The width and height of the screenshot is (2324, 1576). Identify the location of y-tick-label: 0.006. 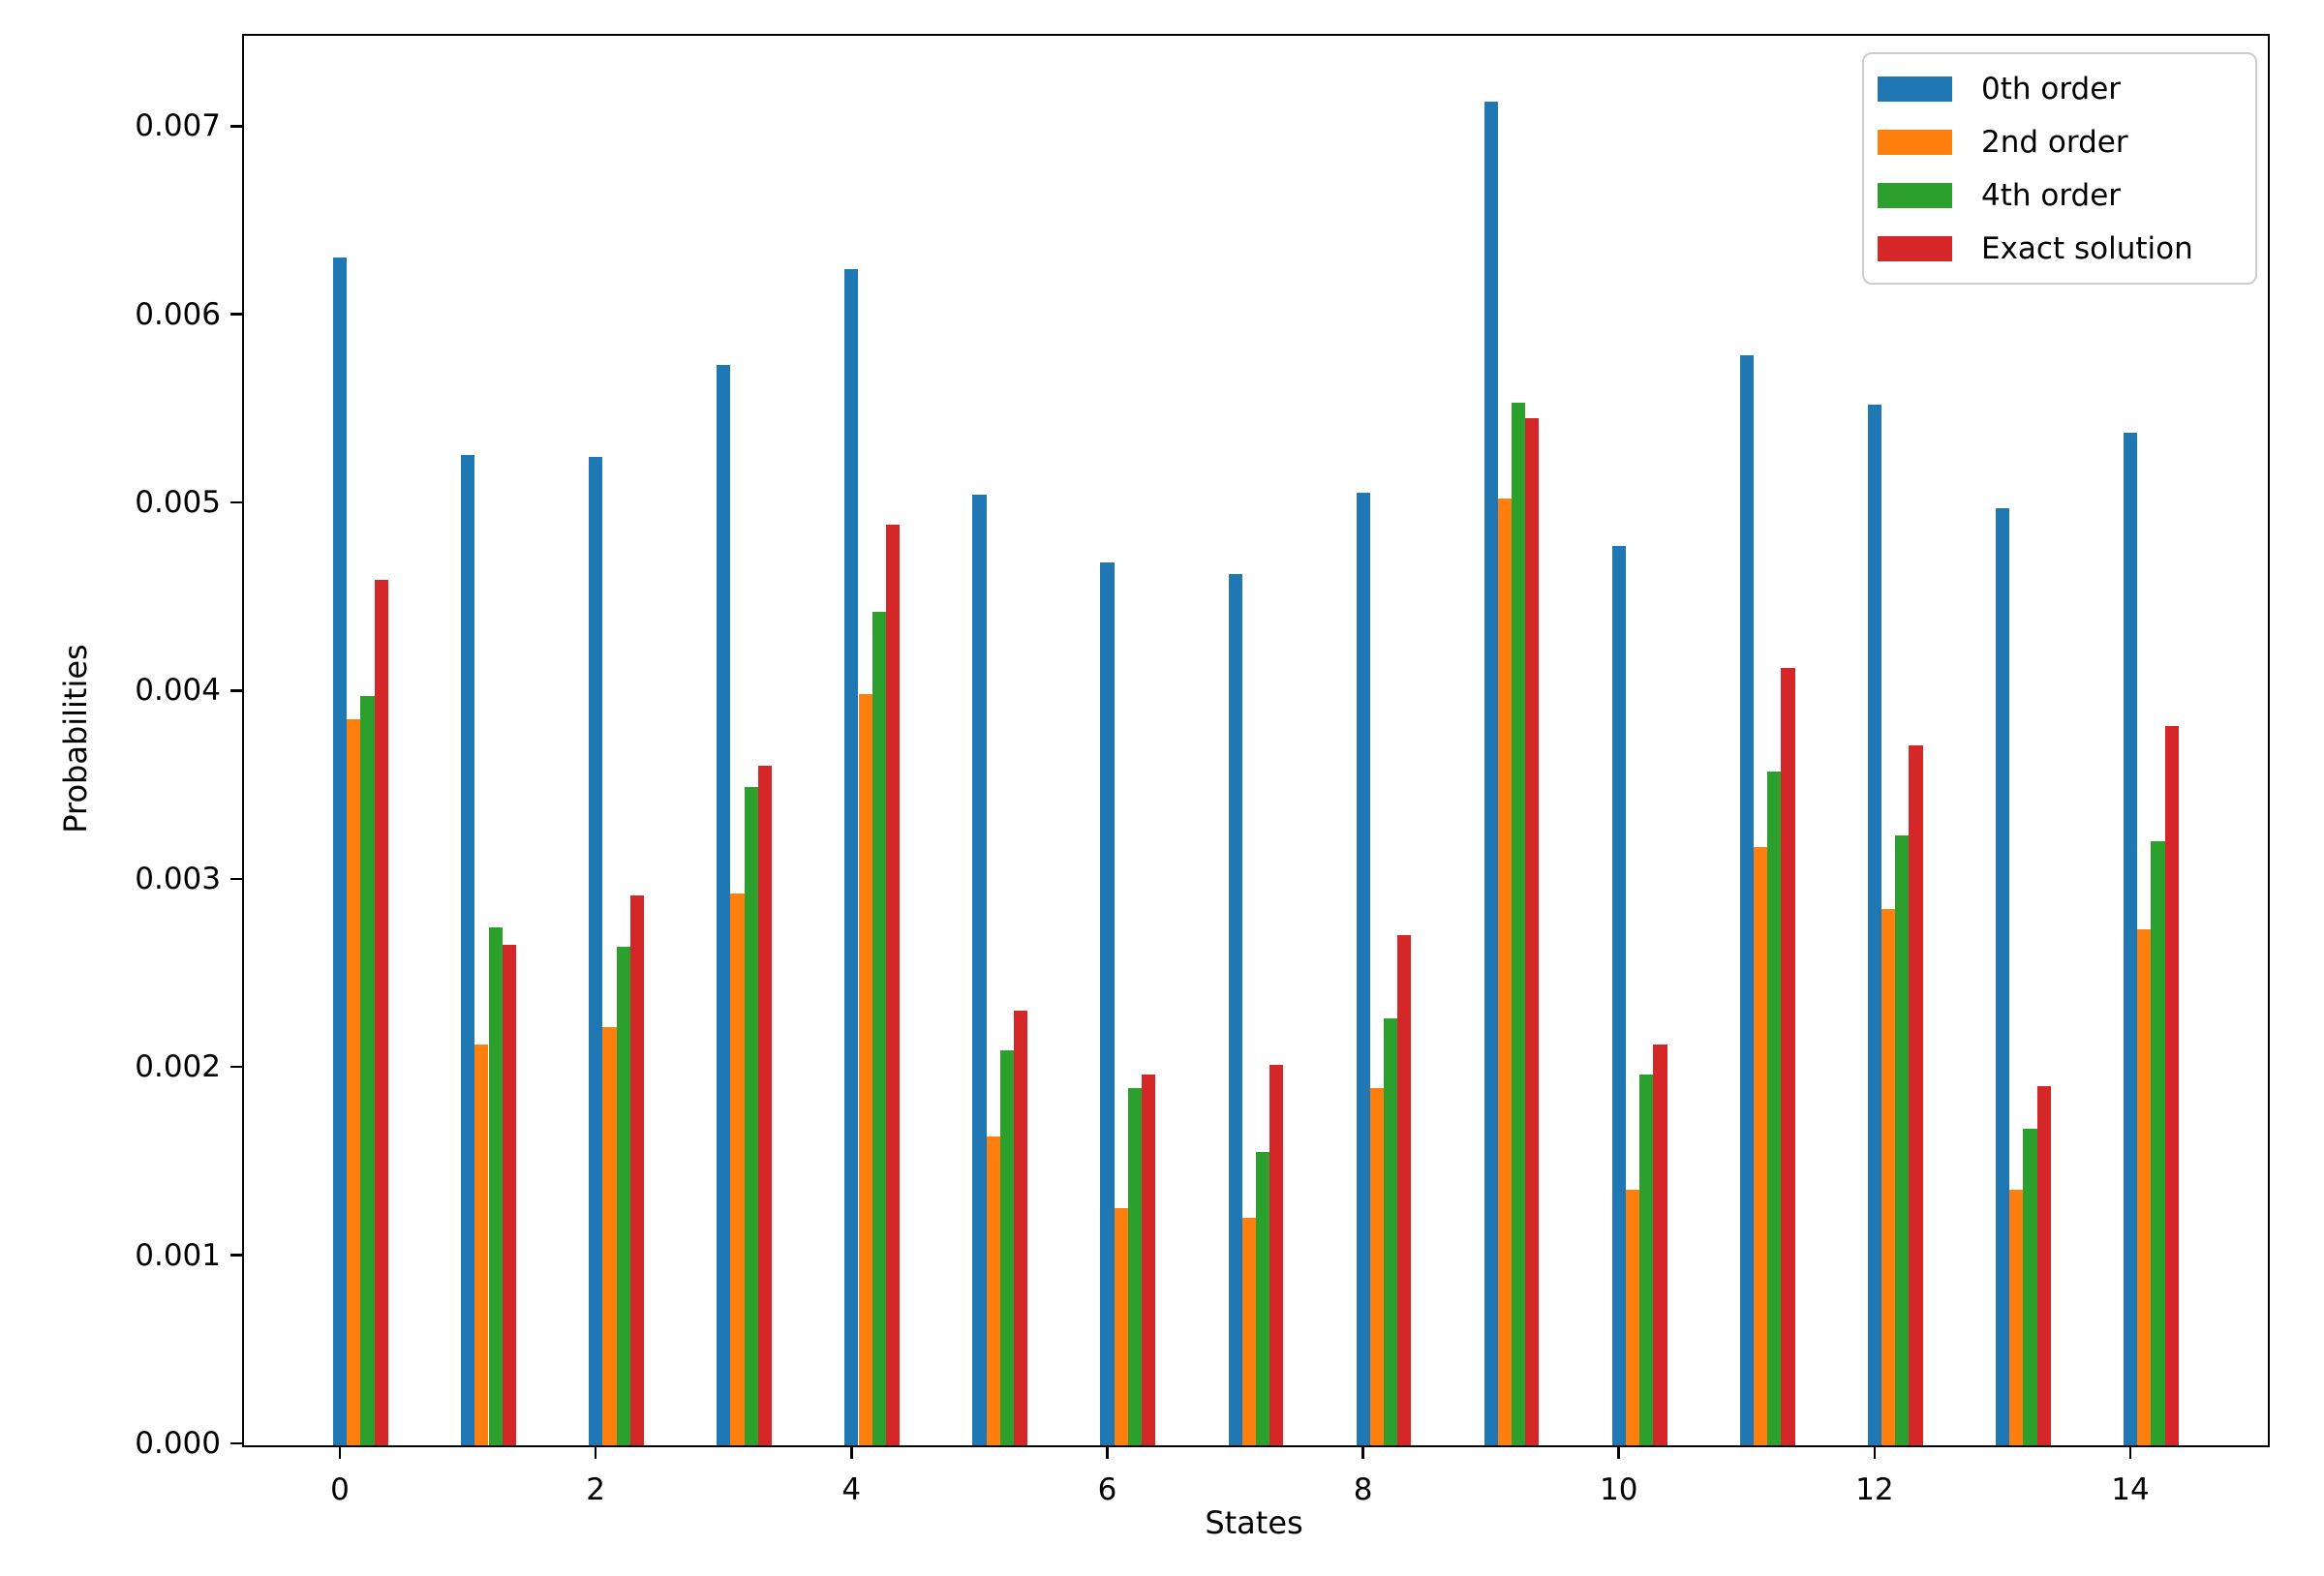
(178, 314).